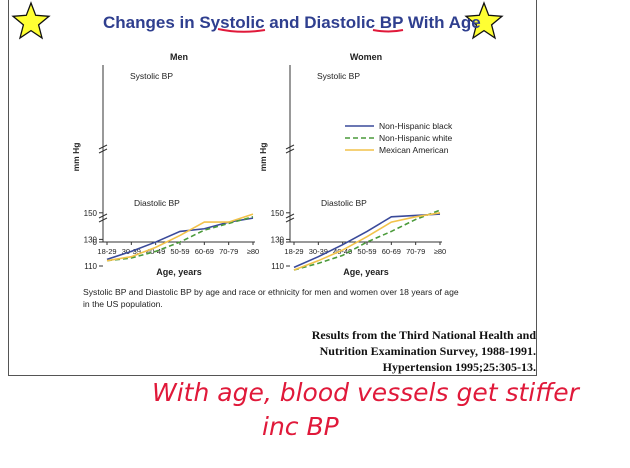  Describe the element at coordinates (415, 138) in the screenshot. I see `legend-label-1: Non-Hispanic white` at that location.